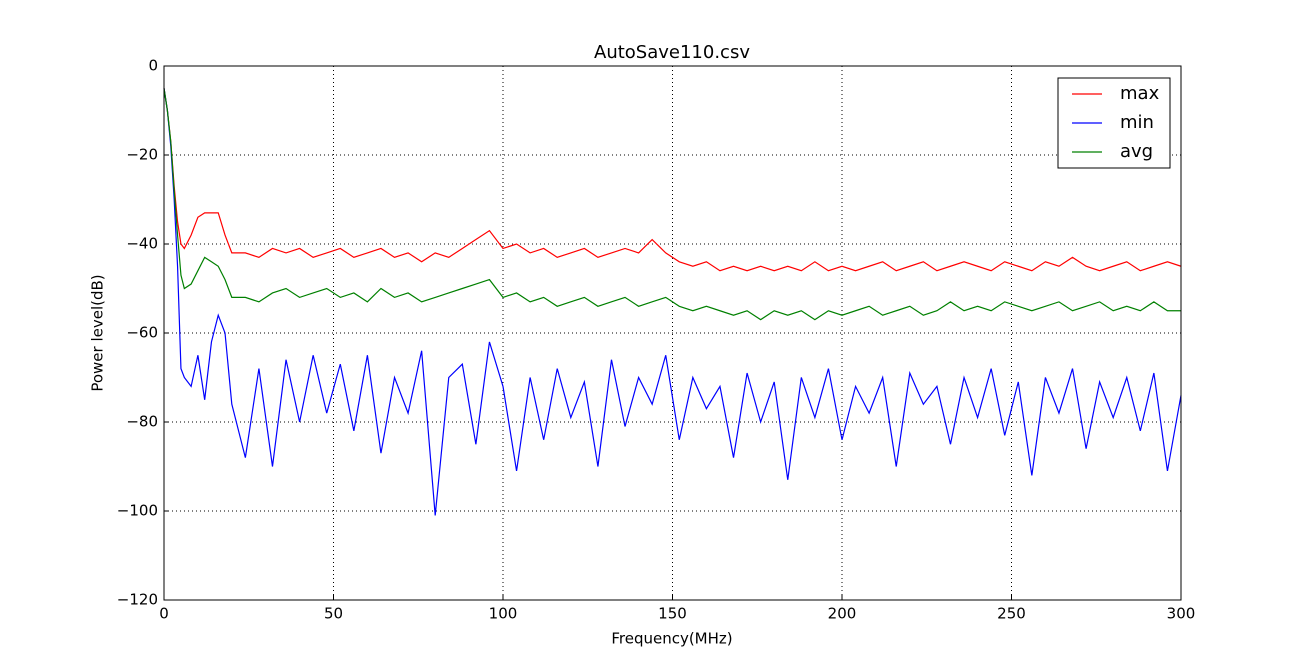 This screenshot has height=667, width=1312. Describe the element at coordinates (142, 244) in the screenshot. I see `y-tick-label: −40` at that location.